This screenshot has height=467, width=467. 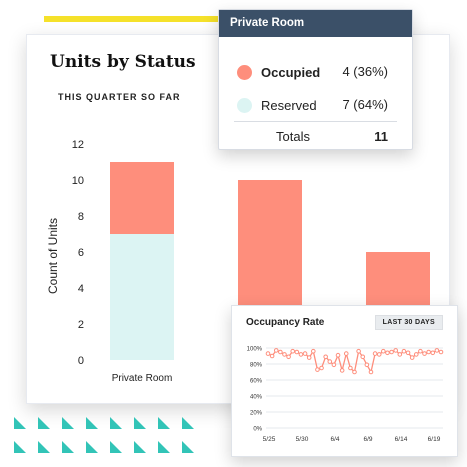 What do you see at coordinates (142, 297) in the screenshot?
I see `bar-reserved` at bounding box center [142, 297].